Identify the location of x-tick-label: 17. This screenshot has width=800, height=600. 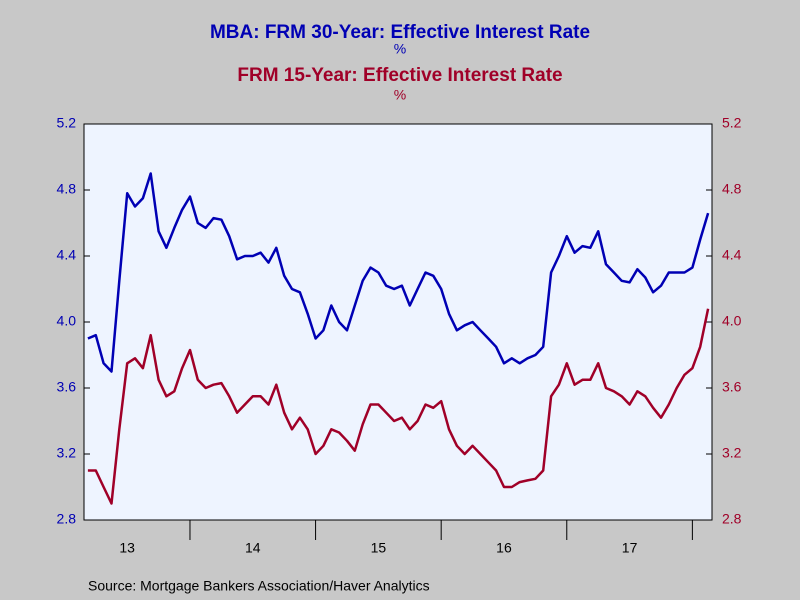
(630, 548).